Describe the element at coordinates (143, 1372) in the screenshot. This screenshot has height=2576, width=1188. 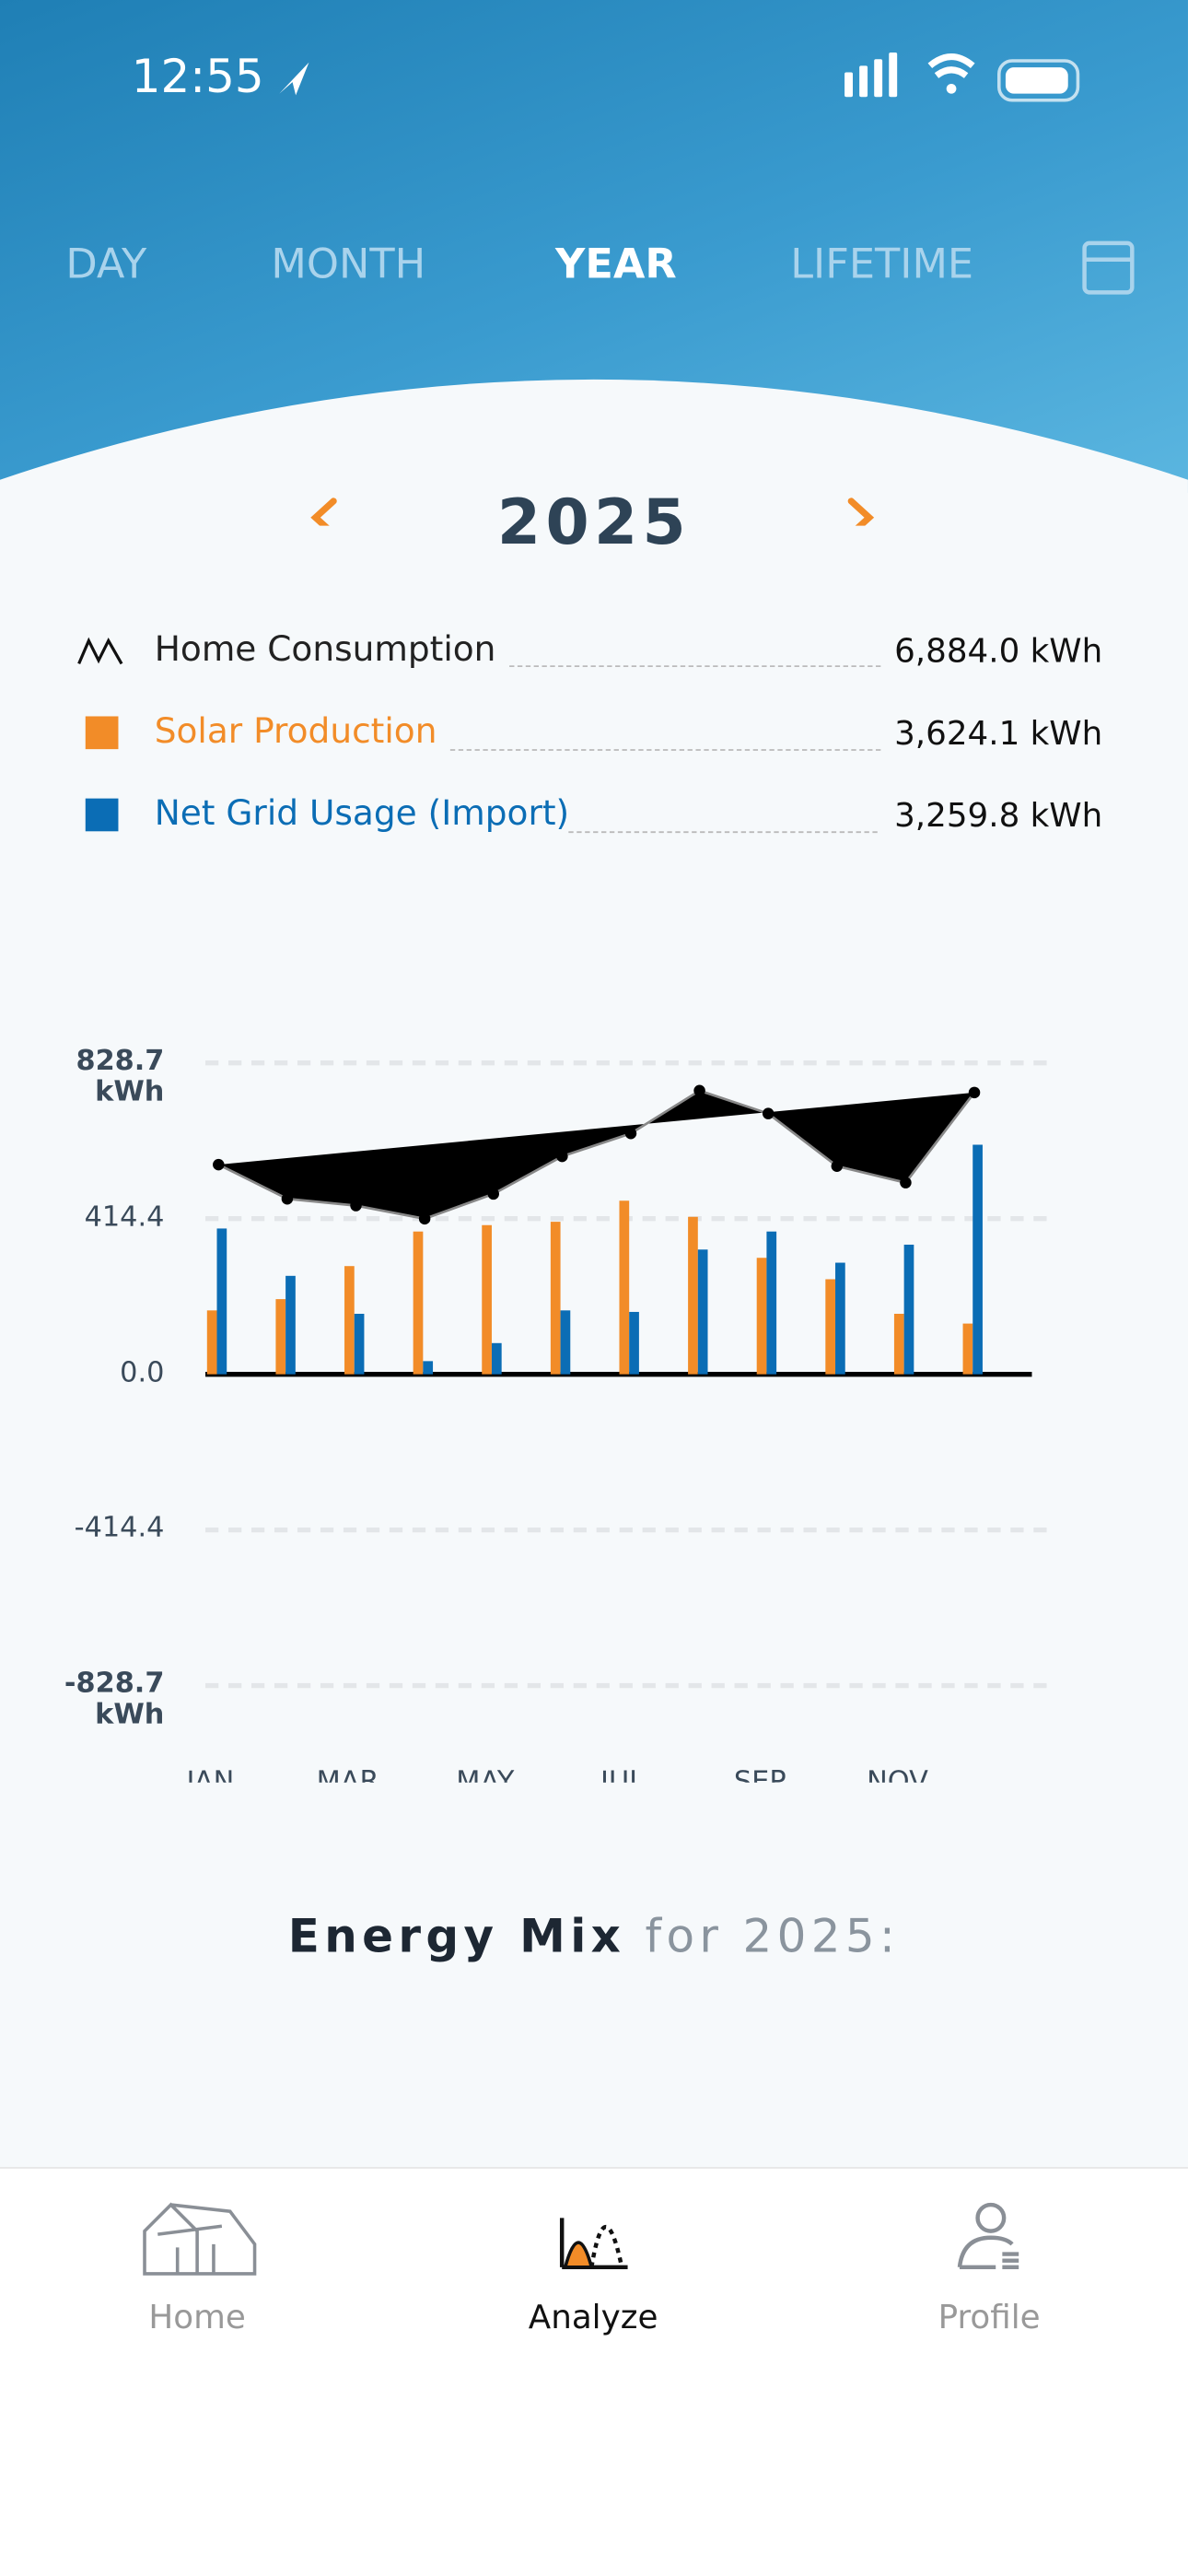
I see `y-tick-label: 0.0` at that location.